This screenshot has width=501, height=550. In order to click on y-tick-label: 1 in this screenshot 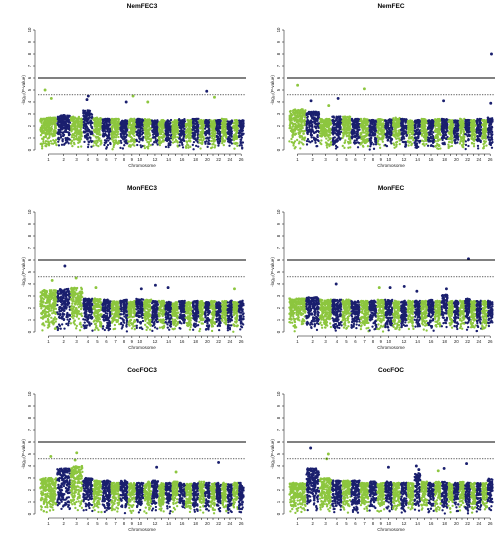, I will do `click(29, 137)`.